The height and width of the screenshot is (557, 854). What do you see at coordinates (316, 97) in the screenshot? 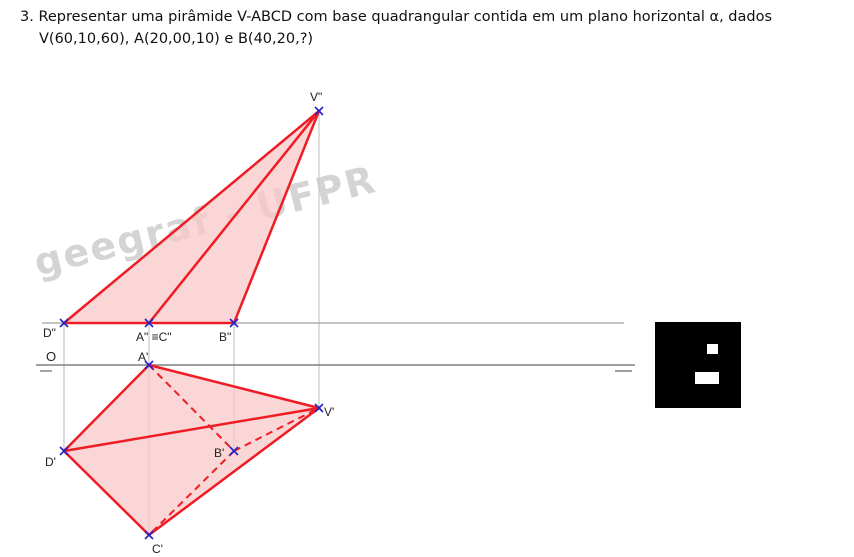
I see `label-v2: V"` at bounding box center [316, 97].